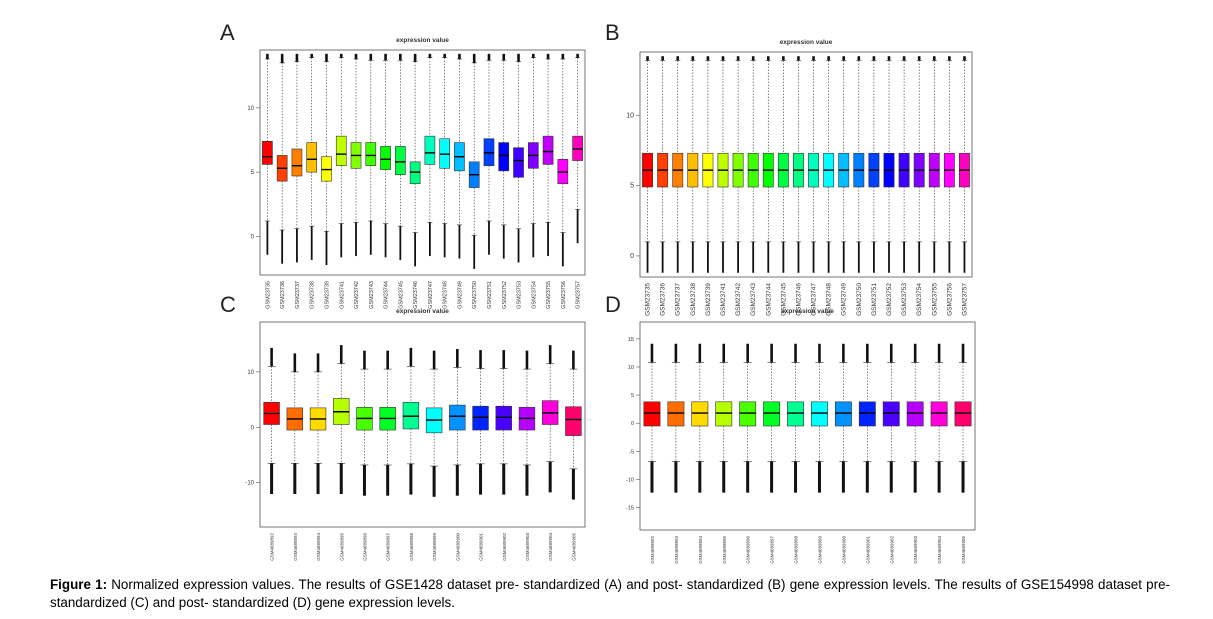 This screenshot has height=619, width=1213. I want to click on panel-letter-b: B, so click(612, 32).